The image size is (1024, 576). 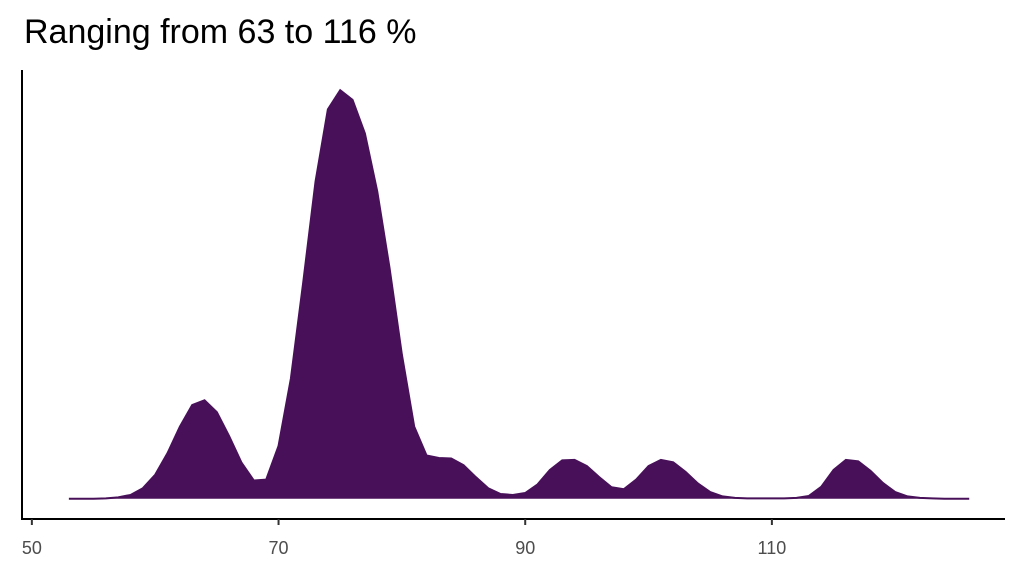 What do you see at coordinates (32, 548) in the screenshot?
I see `x-tick-label: 50` at bounding box center [32, 548].